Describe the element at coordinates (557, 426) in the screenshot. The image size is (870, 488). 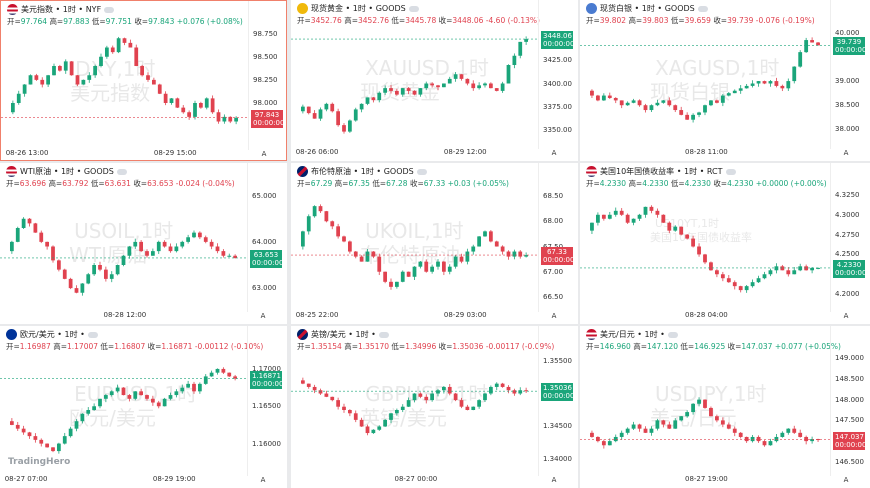
I see `price-tick-label: 1.34500` at that location.